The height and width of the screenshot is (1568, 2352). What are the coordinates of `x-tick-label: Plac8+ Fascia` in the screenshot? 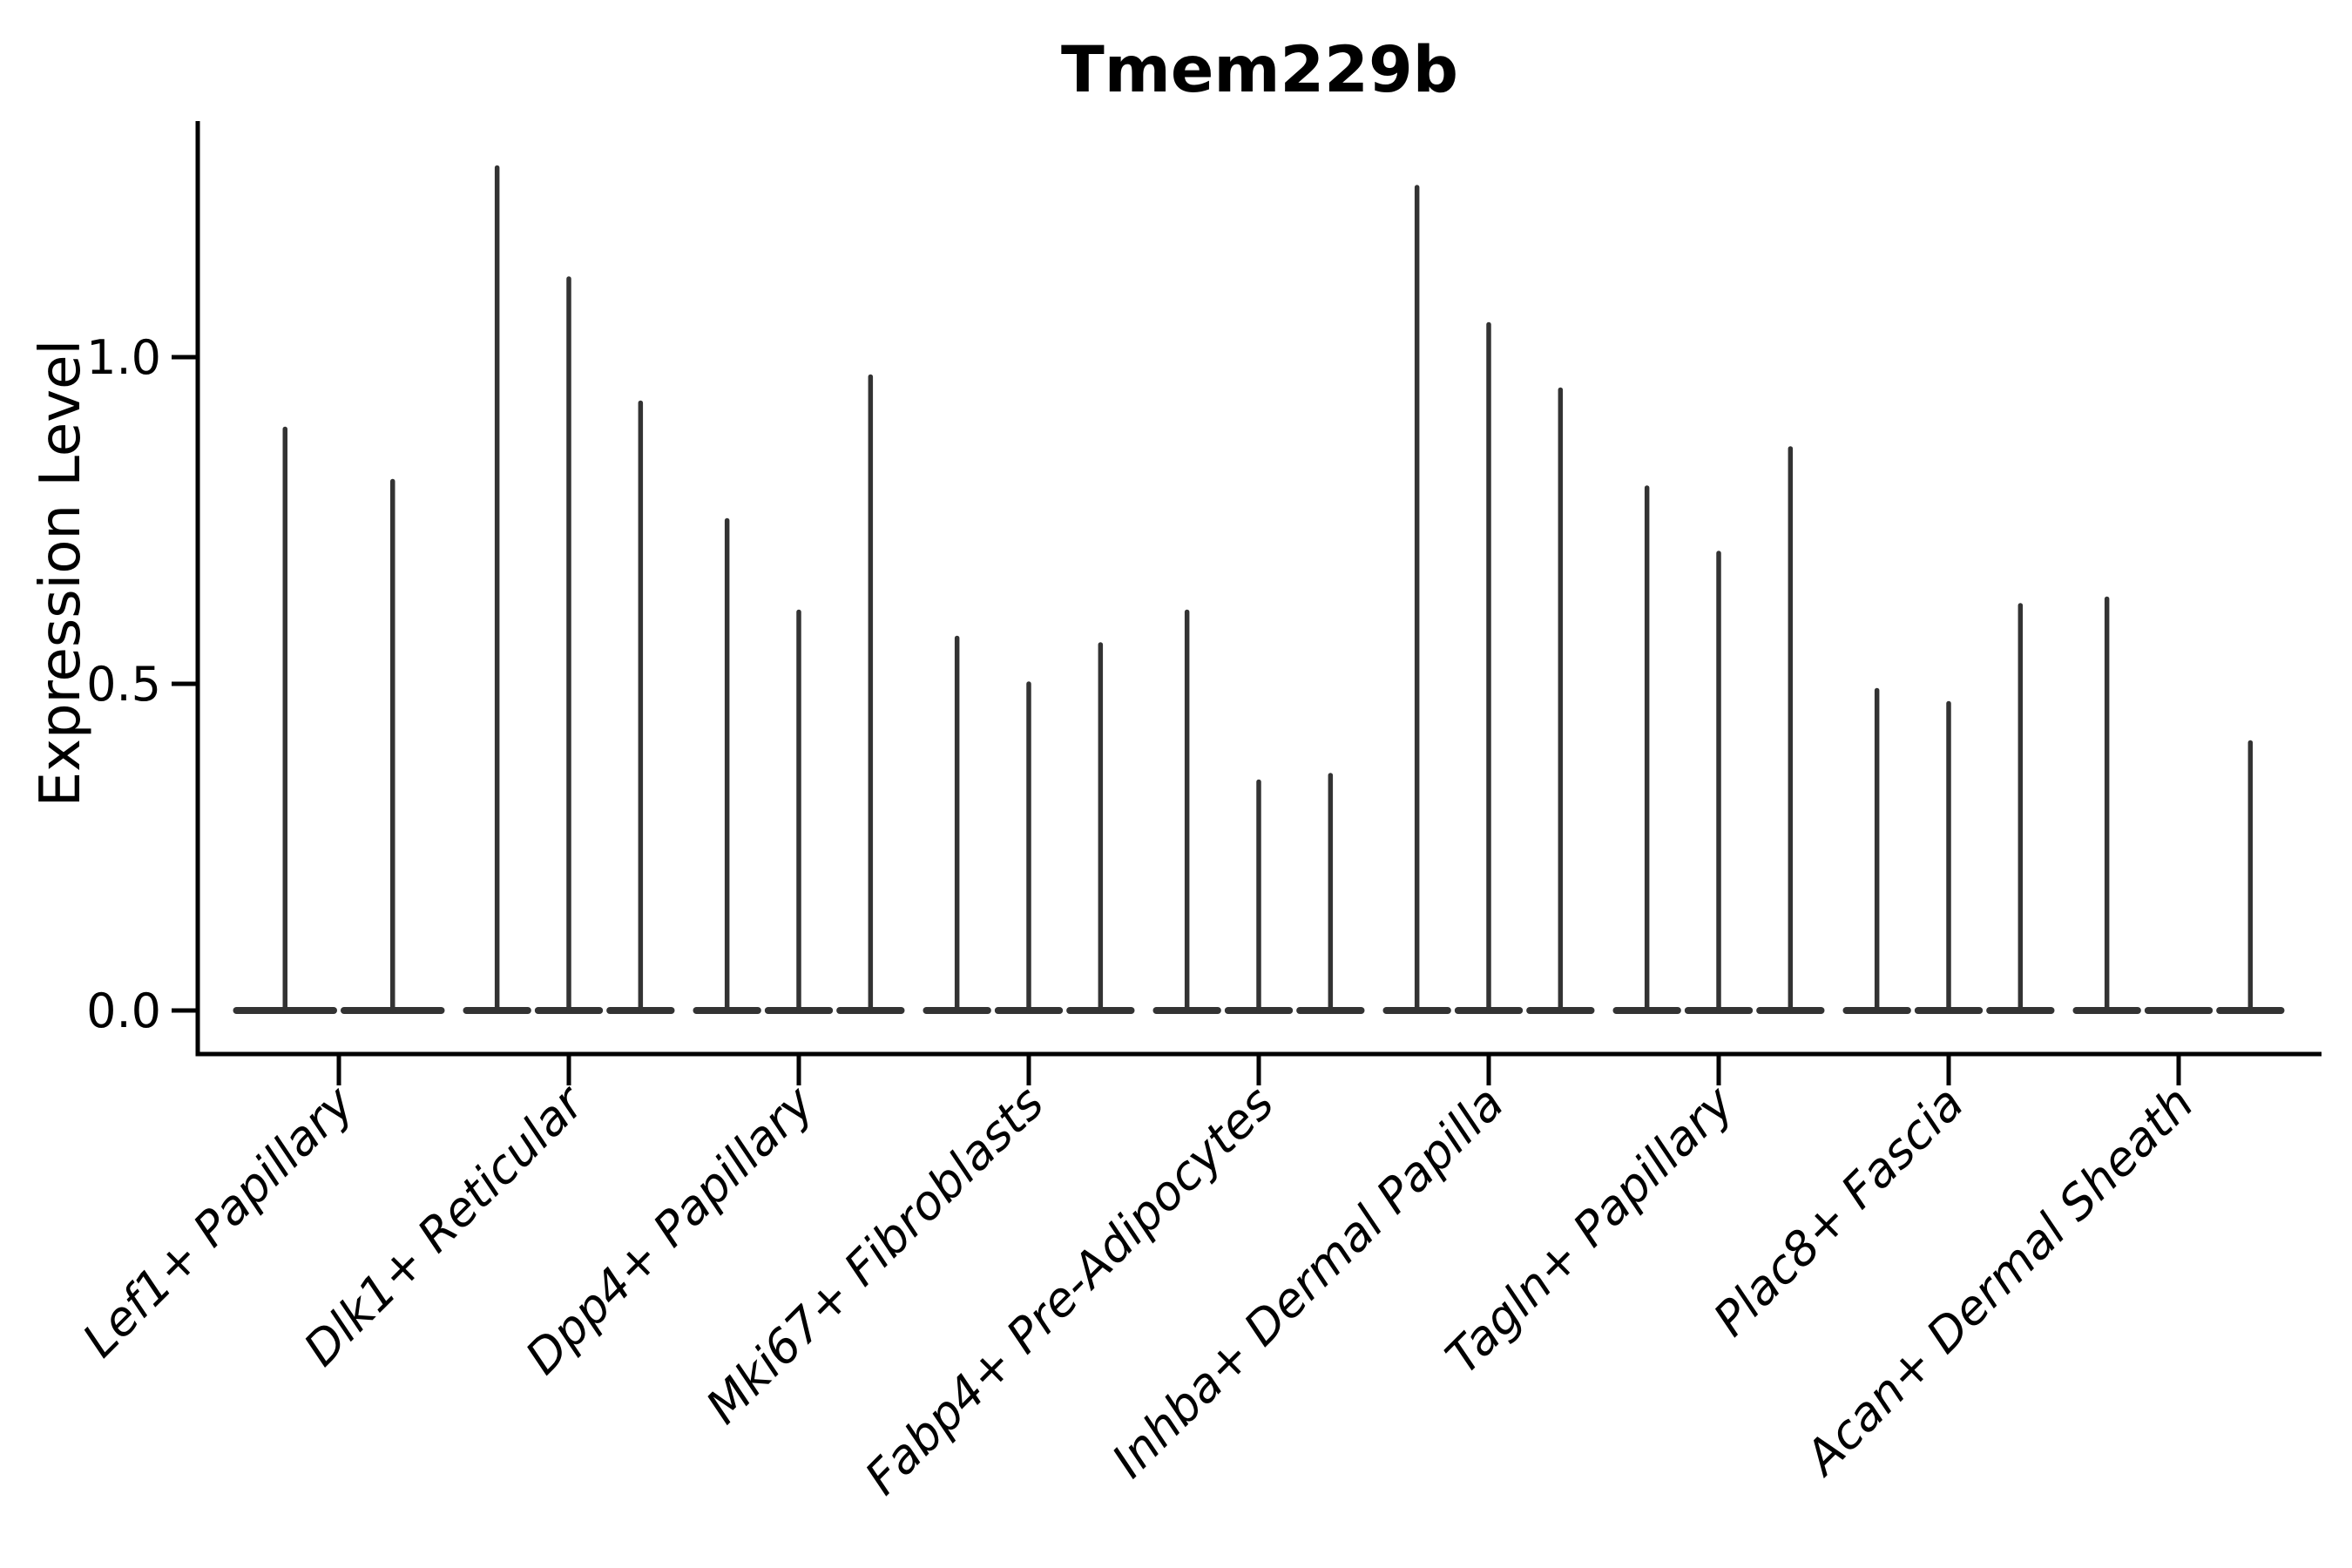 It's located at (1838, 1211).